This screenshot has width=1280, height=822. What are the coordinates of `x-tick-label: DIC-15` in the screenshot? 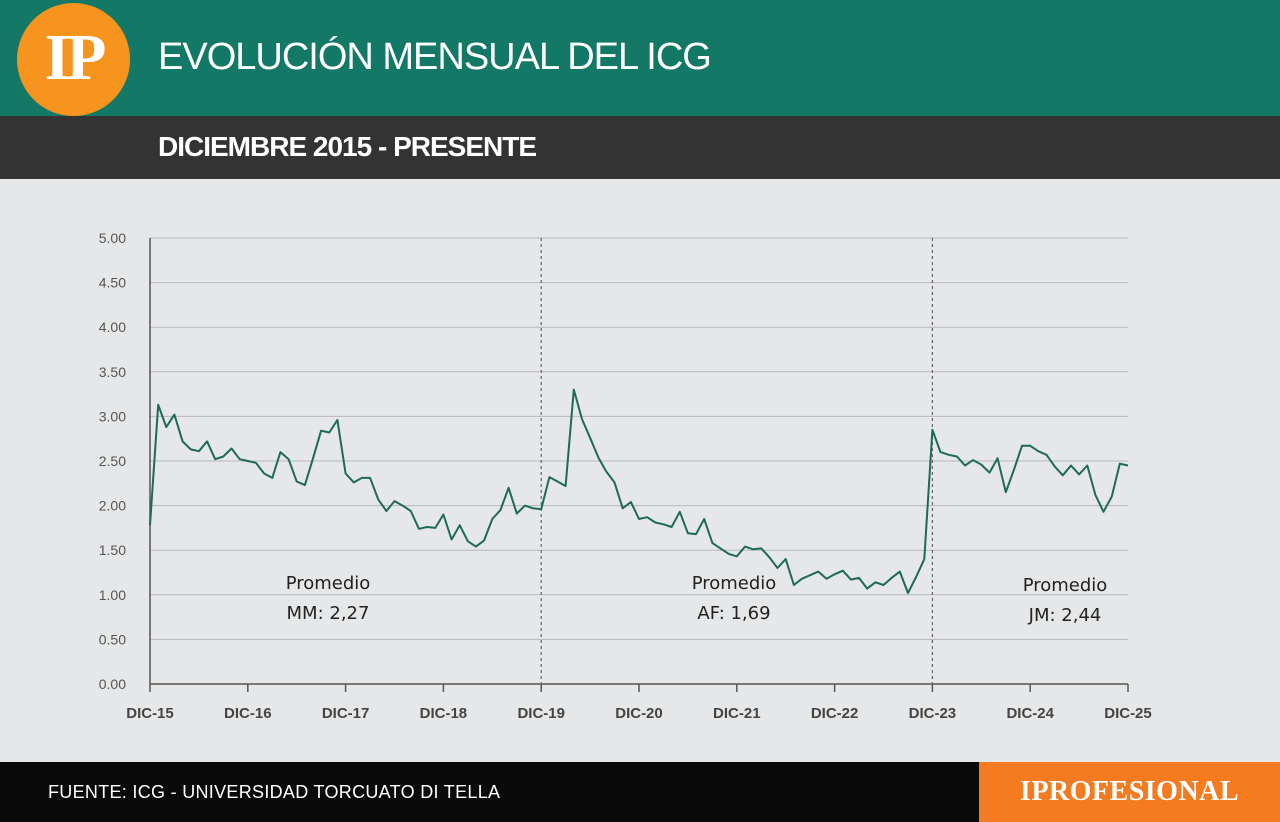 It's located at (150, 713).